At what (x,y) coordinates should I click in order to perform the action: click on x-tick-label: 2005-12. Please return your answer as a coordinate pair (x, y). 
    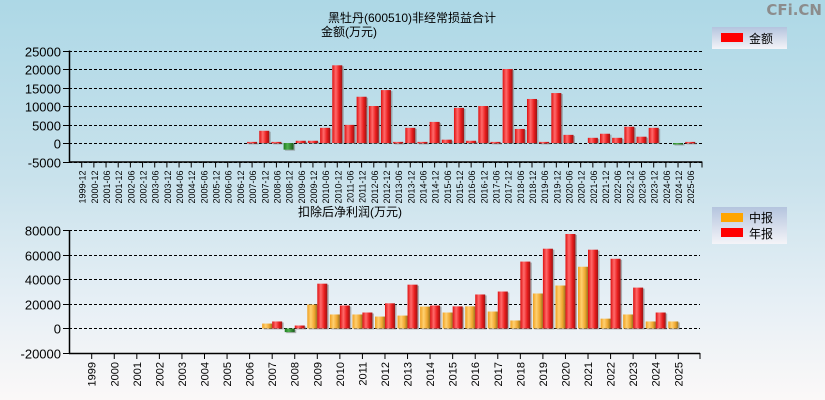
    Looking at the image, I should click on (217, 187).